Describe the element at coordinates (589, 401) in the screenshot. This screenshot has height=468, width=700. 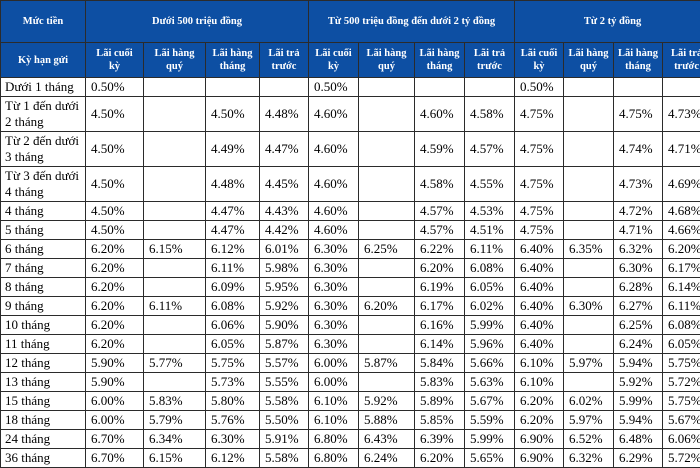
I see `rate-cell: 6.02%` at that location.